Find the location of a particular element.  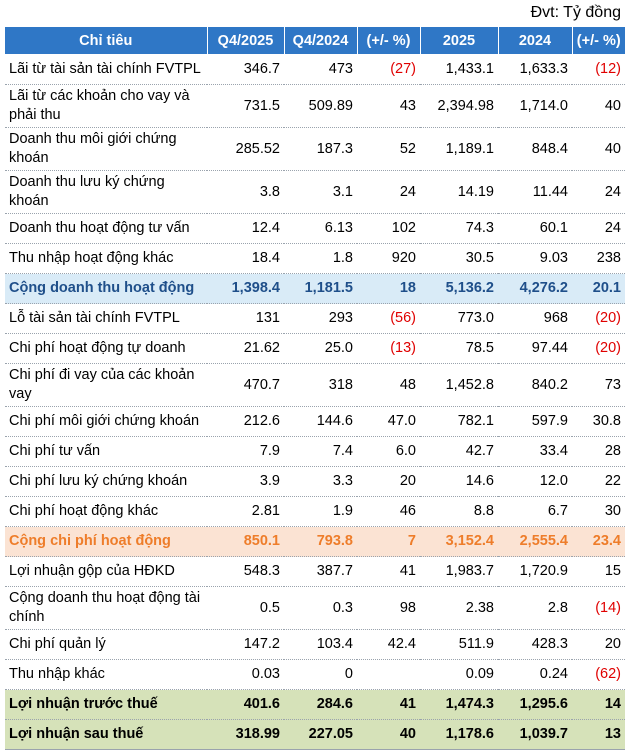

cell-2024: 1,633.3 is located at coordinates (535, 69).